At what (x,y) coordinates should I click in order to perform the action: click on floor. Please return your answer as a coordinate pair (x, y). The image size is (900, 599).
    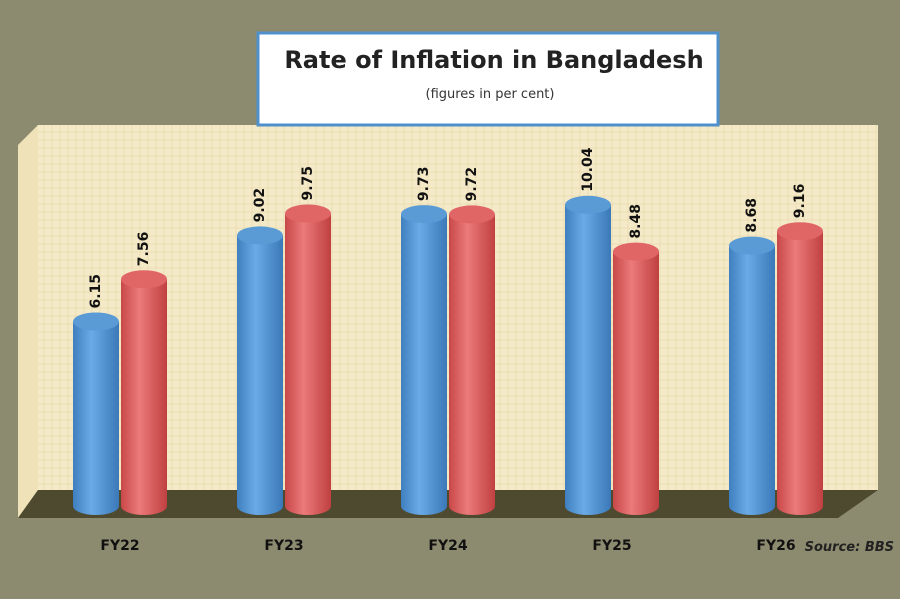
    Looking at the image, I should click on (448, 504).